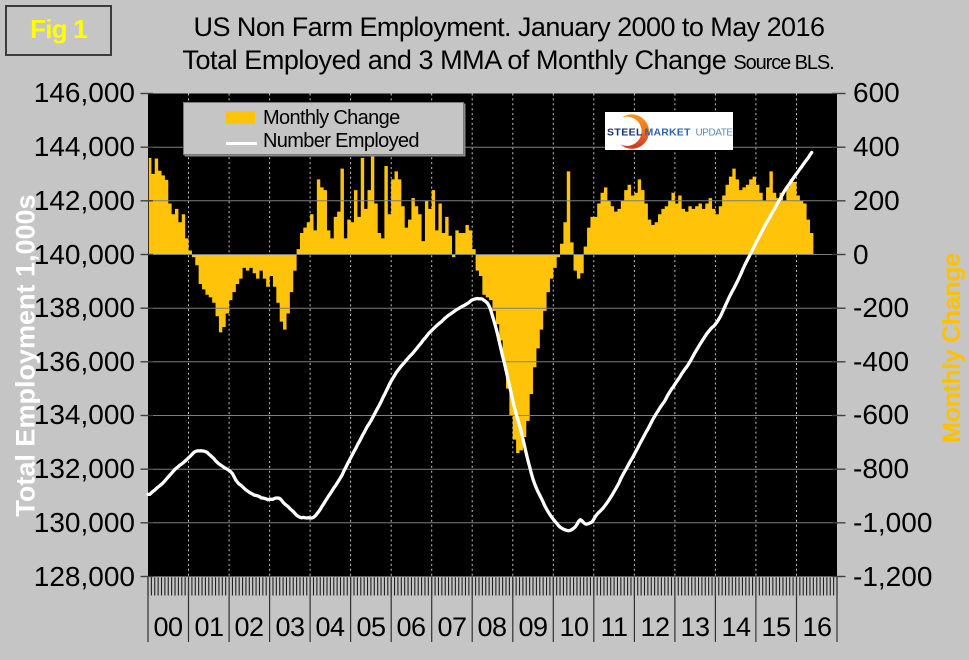  Describe the element at coordinates (715, 133) in the screenshot. I see `svg-text: UPDATE` at that location.